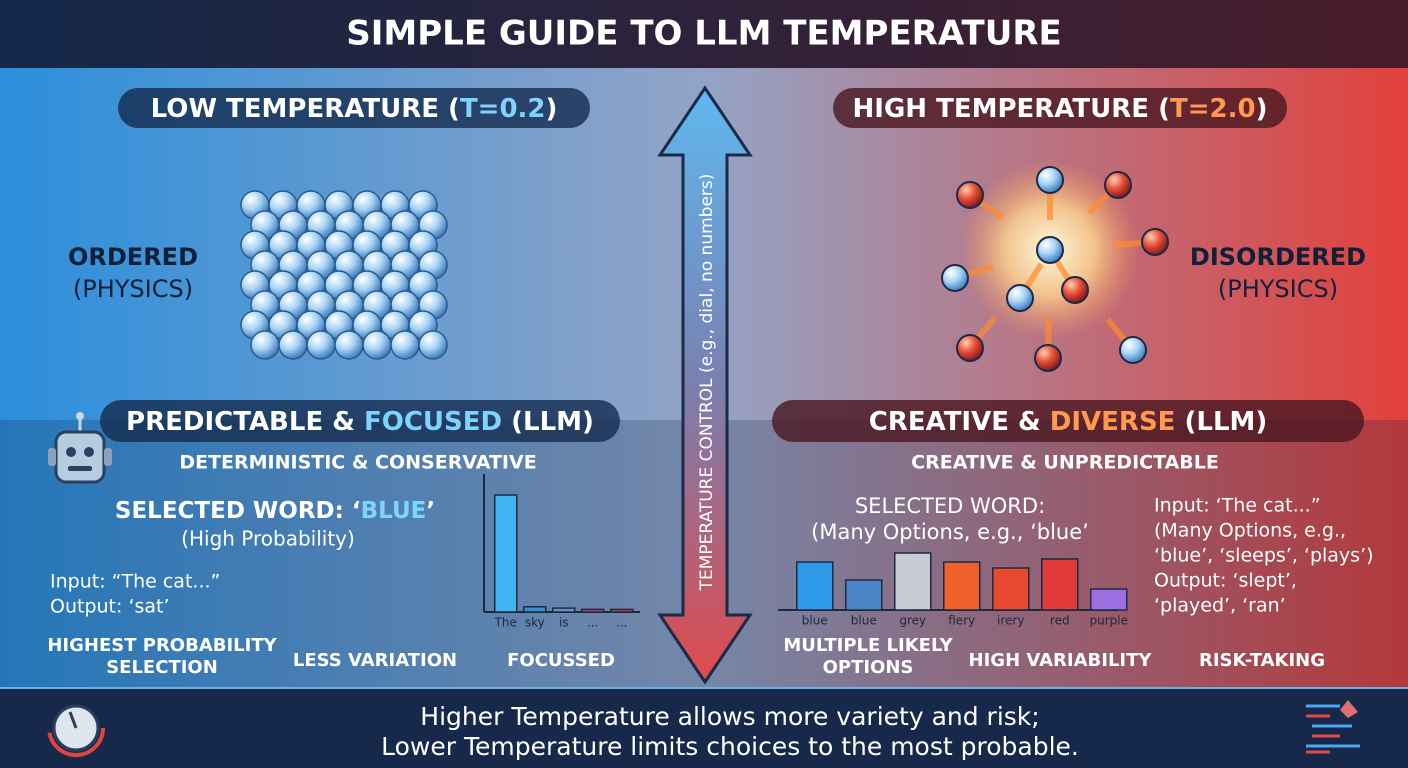 The height and width of the screenshot is (768, 1408). I want to click on title: SIMPLE GUIDE TO LLM TEMPERATURE, so click(703, 34).